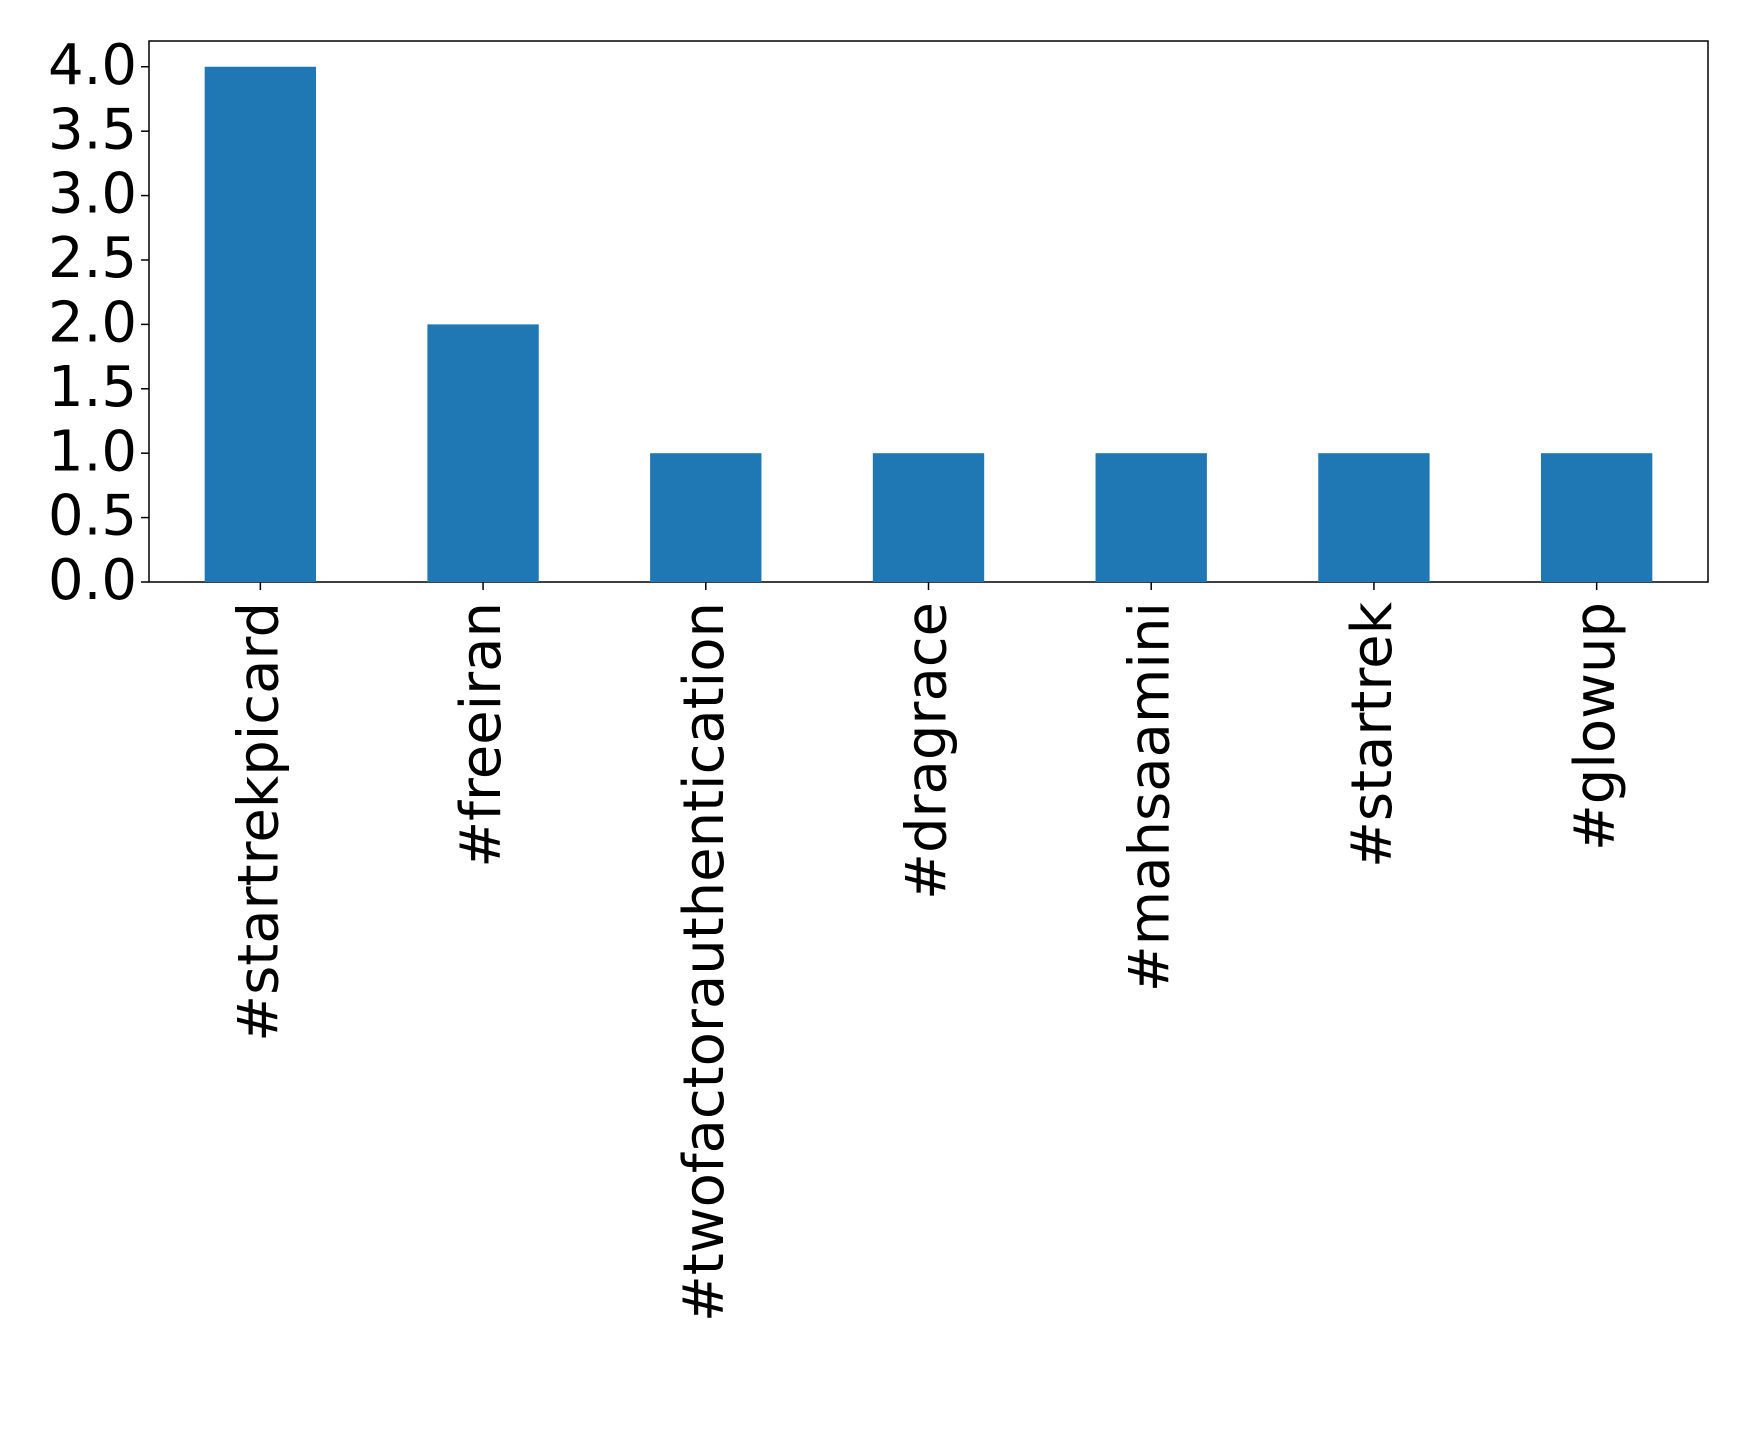 This screenshot has width=1739, height=1432. What do you see at coordinates (1149, 797) in the screenshot?
I see `x-tick-label: #mahsaamini` at bounding box center [1149, 797].